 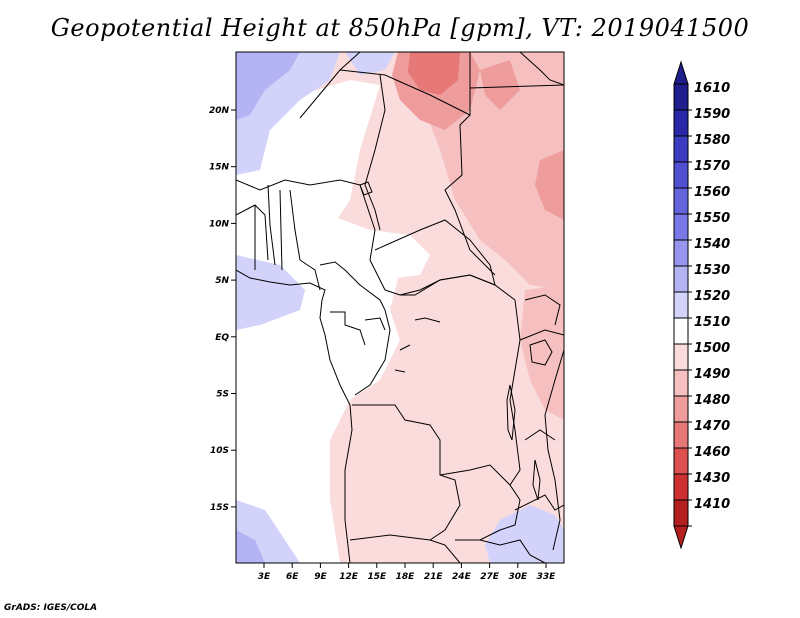 What do you see at coordinates (352, 286) in the screenshot?
I see `border-cameroon` at bounding box center [352, 286].